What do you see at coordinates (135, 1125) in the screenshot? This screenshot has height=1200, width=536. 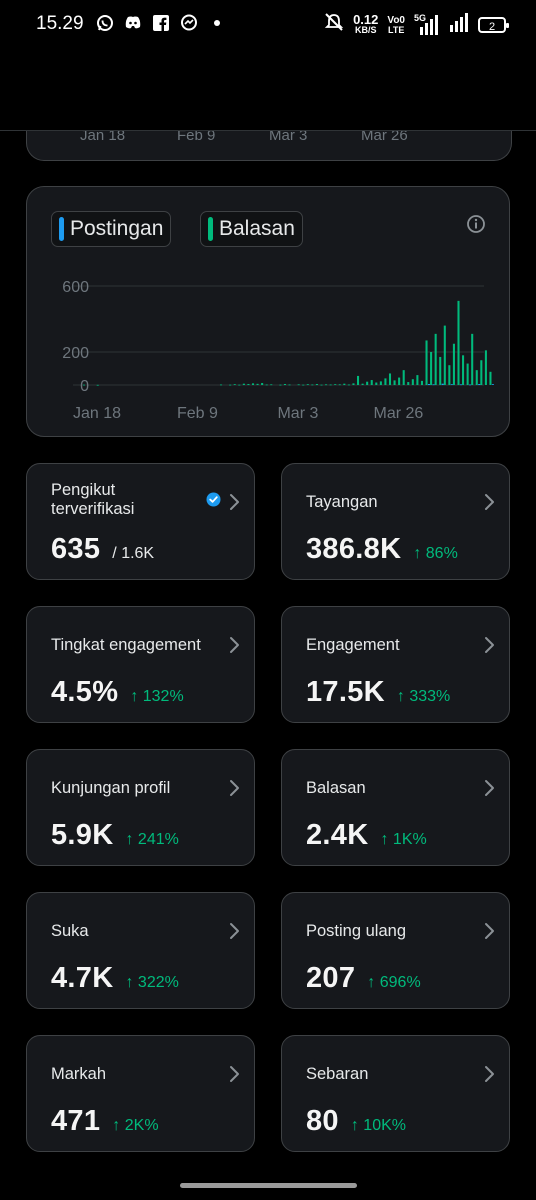 I see `metric-change: ↑ 2K%` at bounding box center [135, 1125].